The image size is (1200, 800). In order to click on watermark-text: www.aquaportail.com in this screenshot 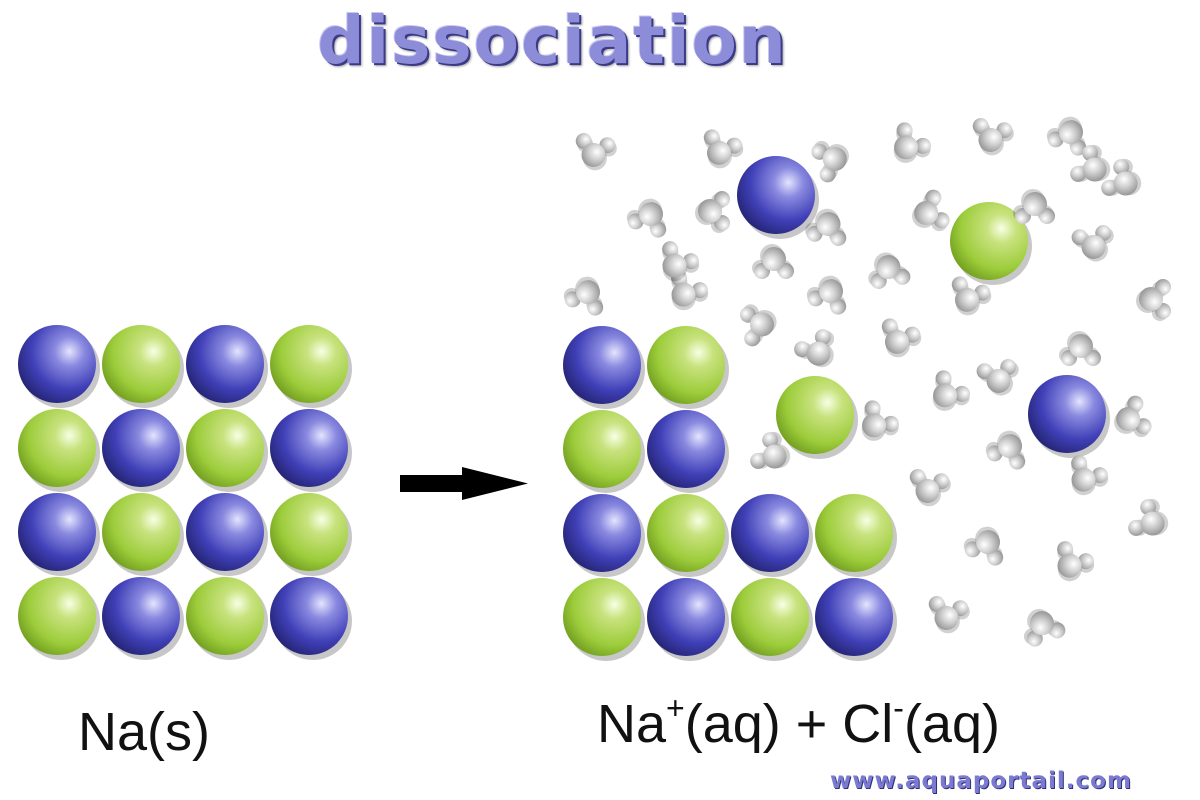, I will do `click(981, 781)`.